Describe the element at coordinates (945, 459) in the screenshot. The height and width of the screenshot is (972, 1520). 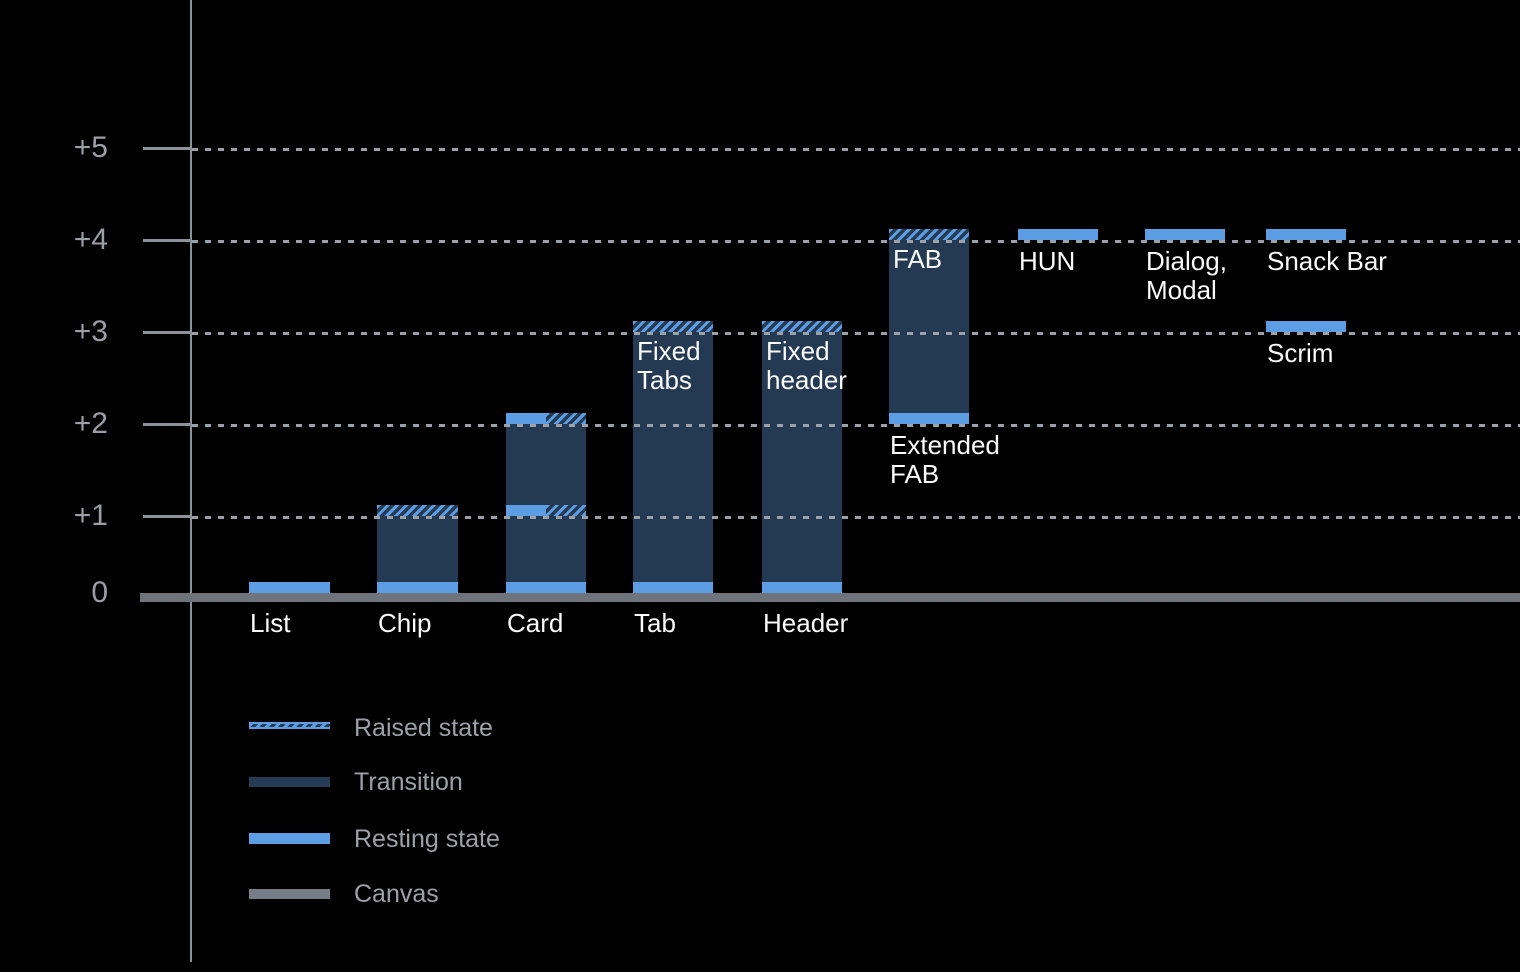
I see `bar-fab-below-label: Extended FAB` at that location.